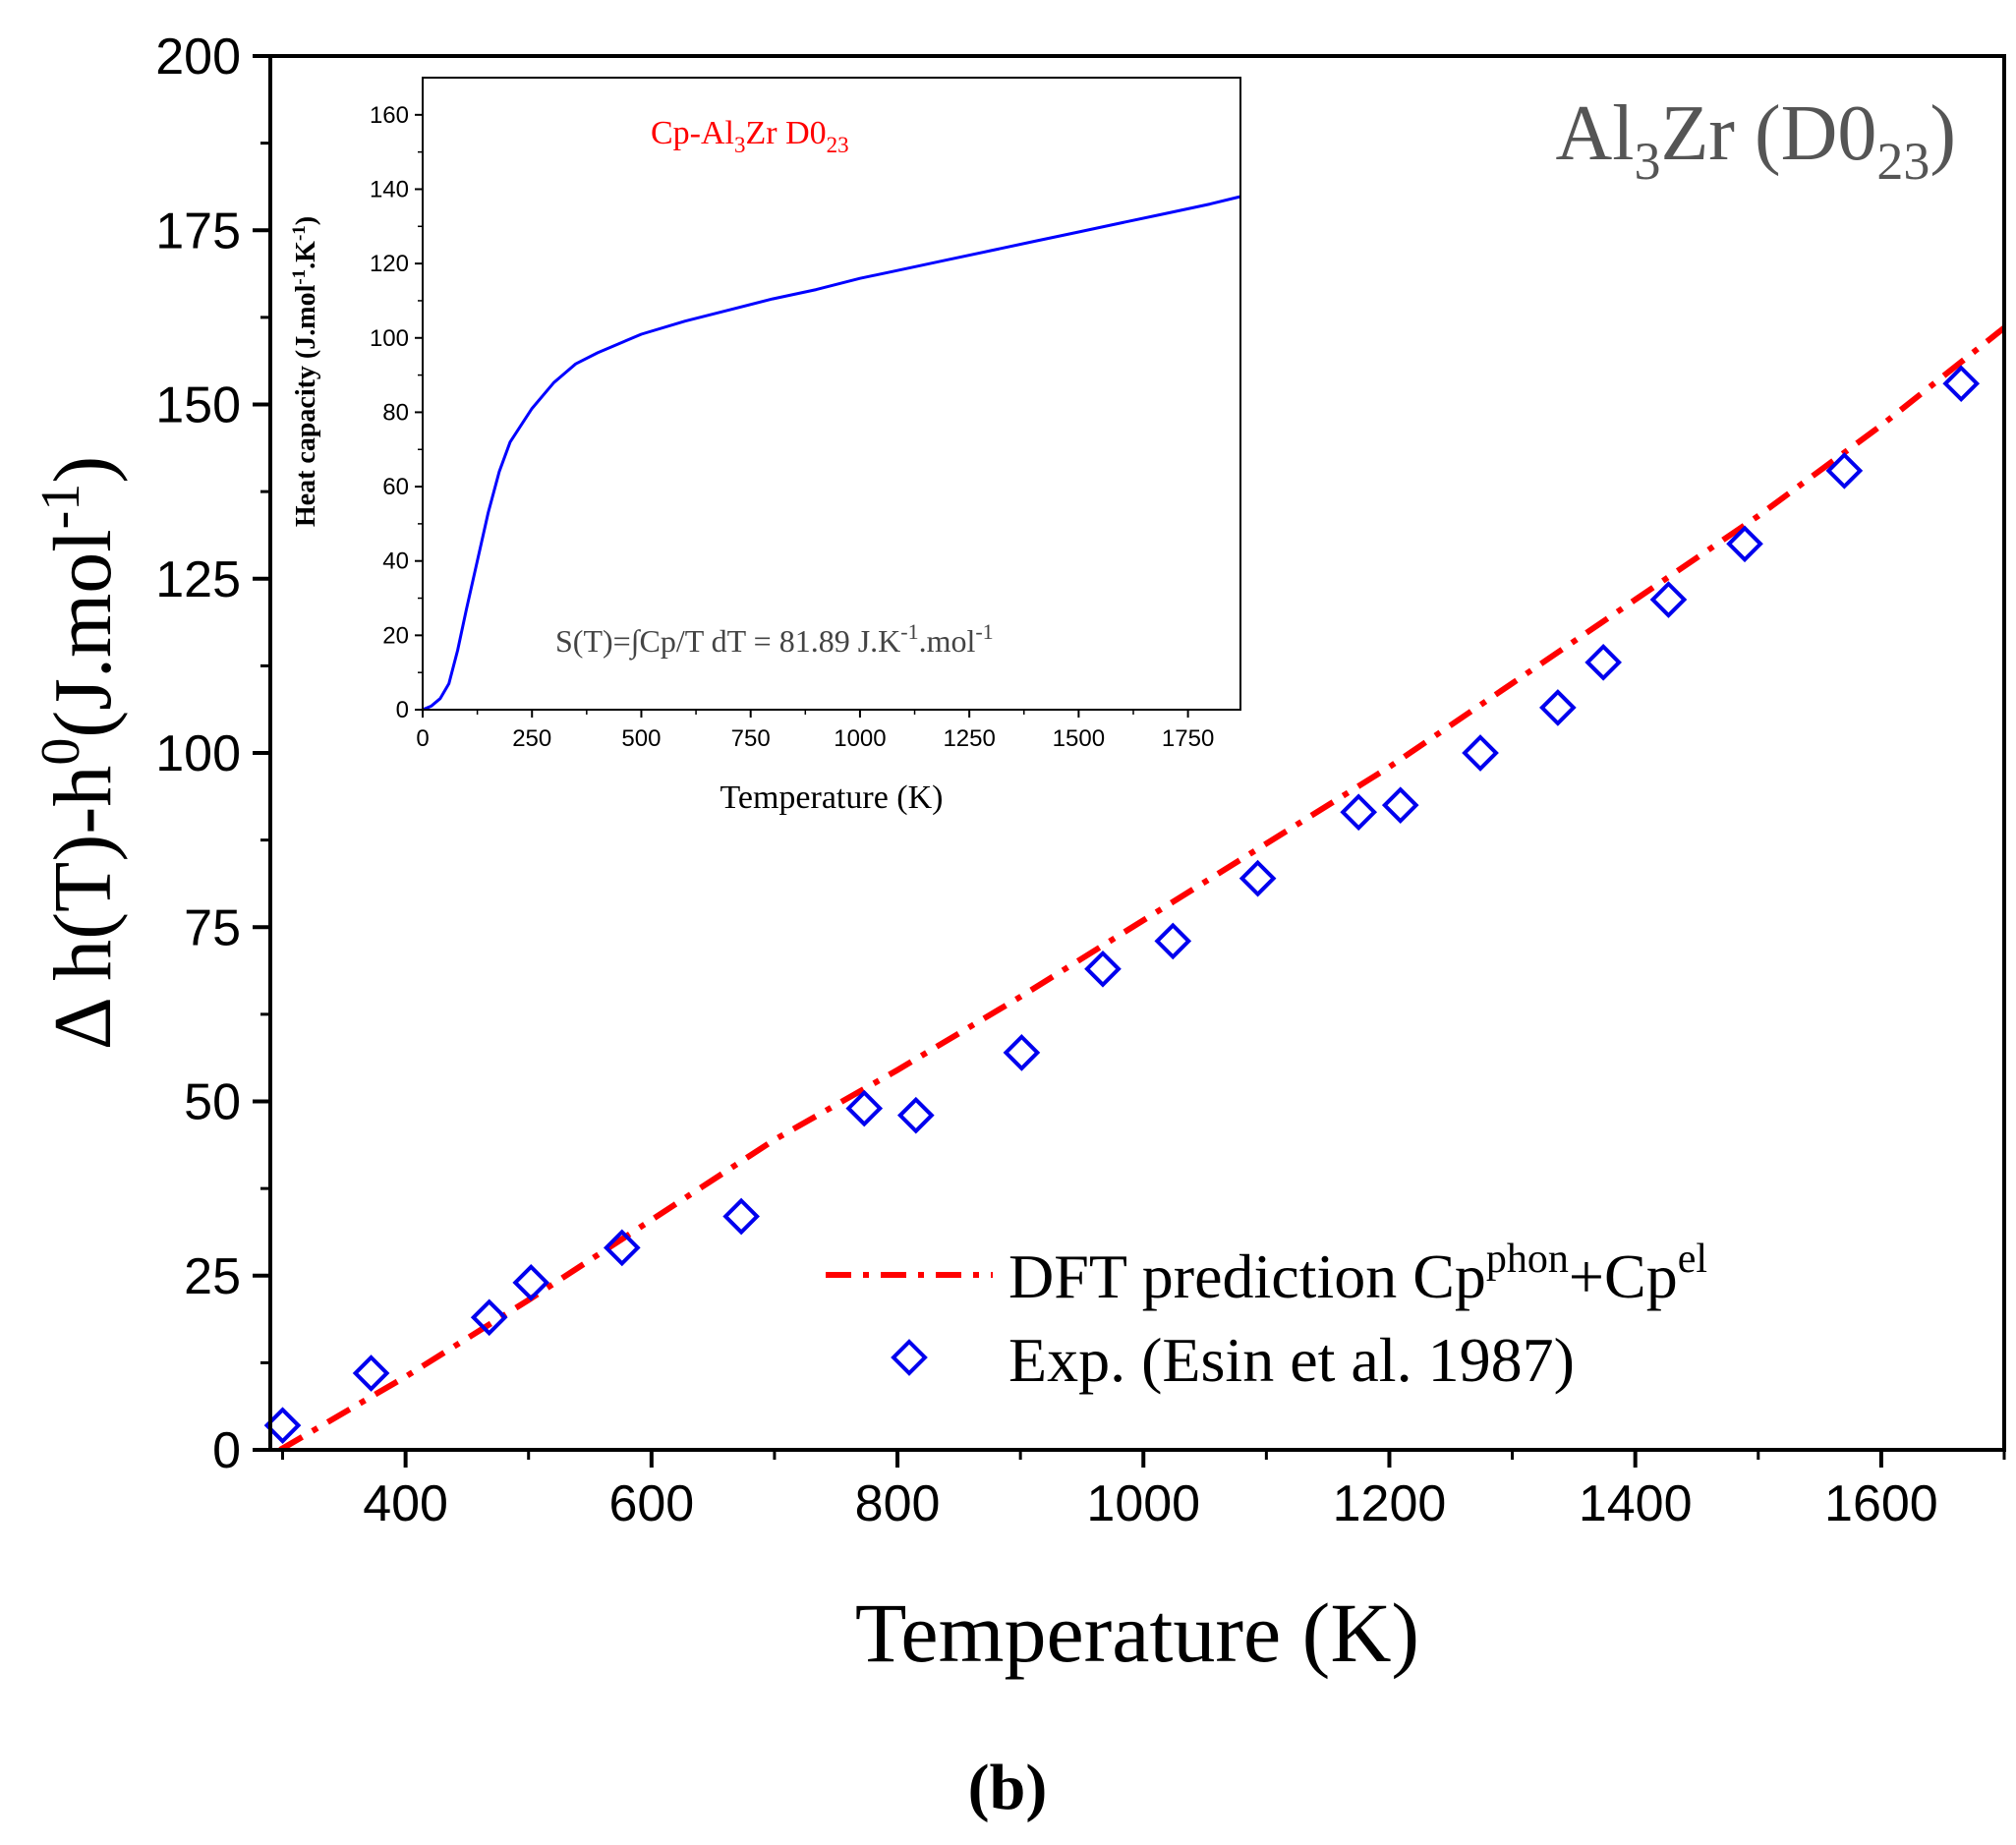 This screenshot has width=2016, height=1845. Describe the element at coordinates (198, 230) in the screenshot. I see `main-y-tick-label: 175` at that location.